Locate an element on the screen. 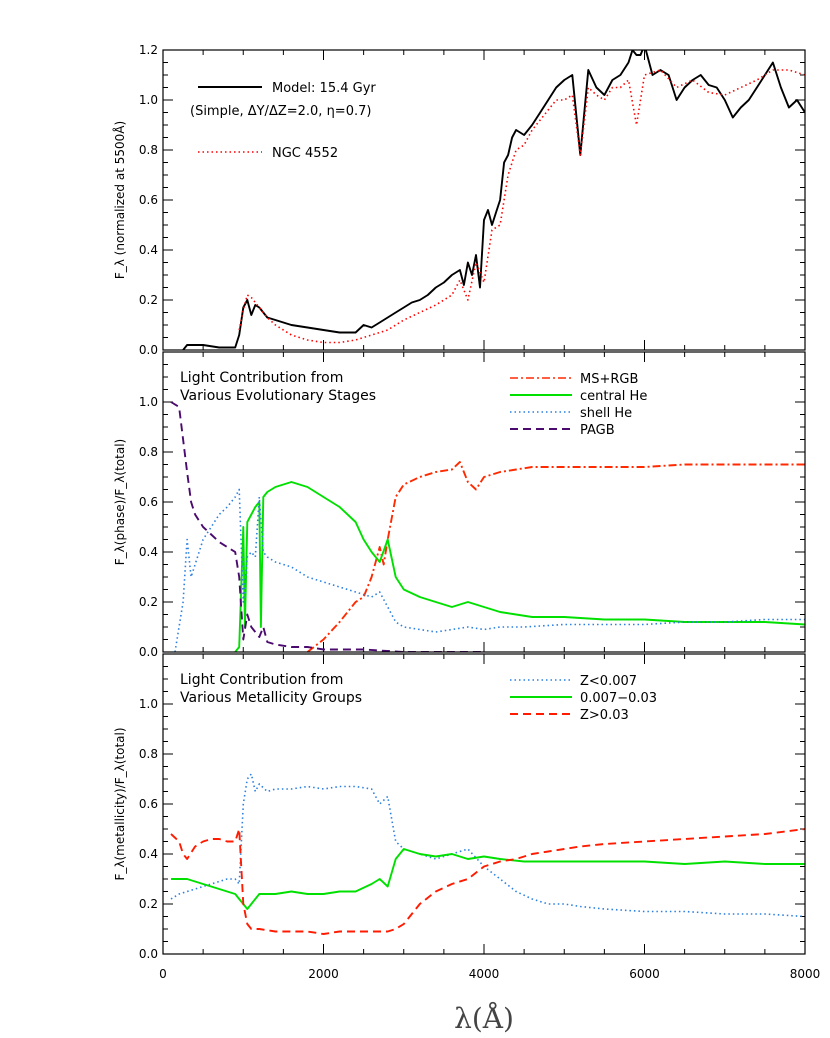  legend-label-mid-z: 0.007−0.03 is located at coordinates (618, 698).